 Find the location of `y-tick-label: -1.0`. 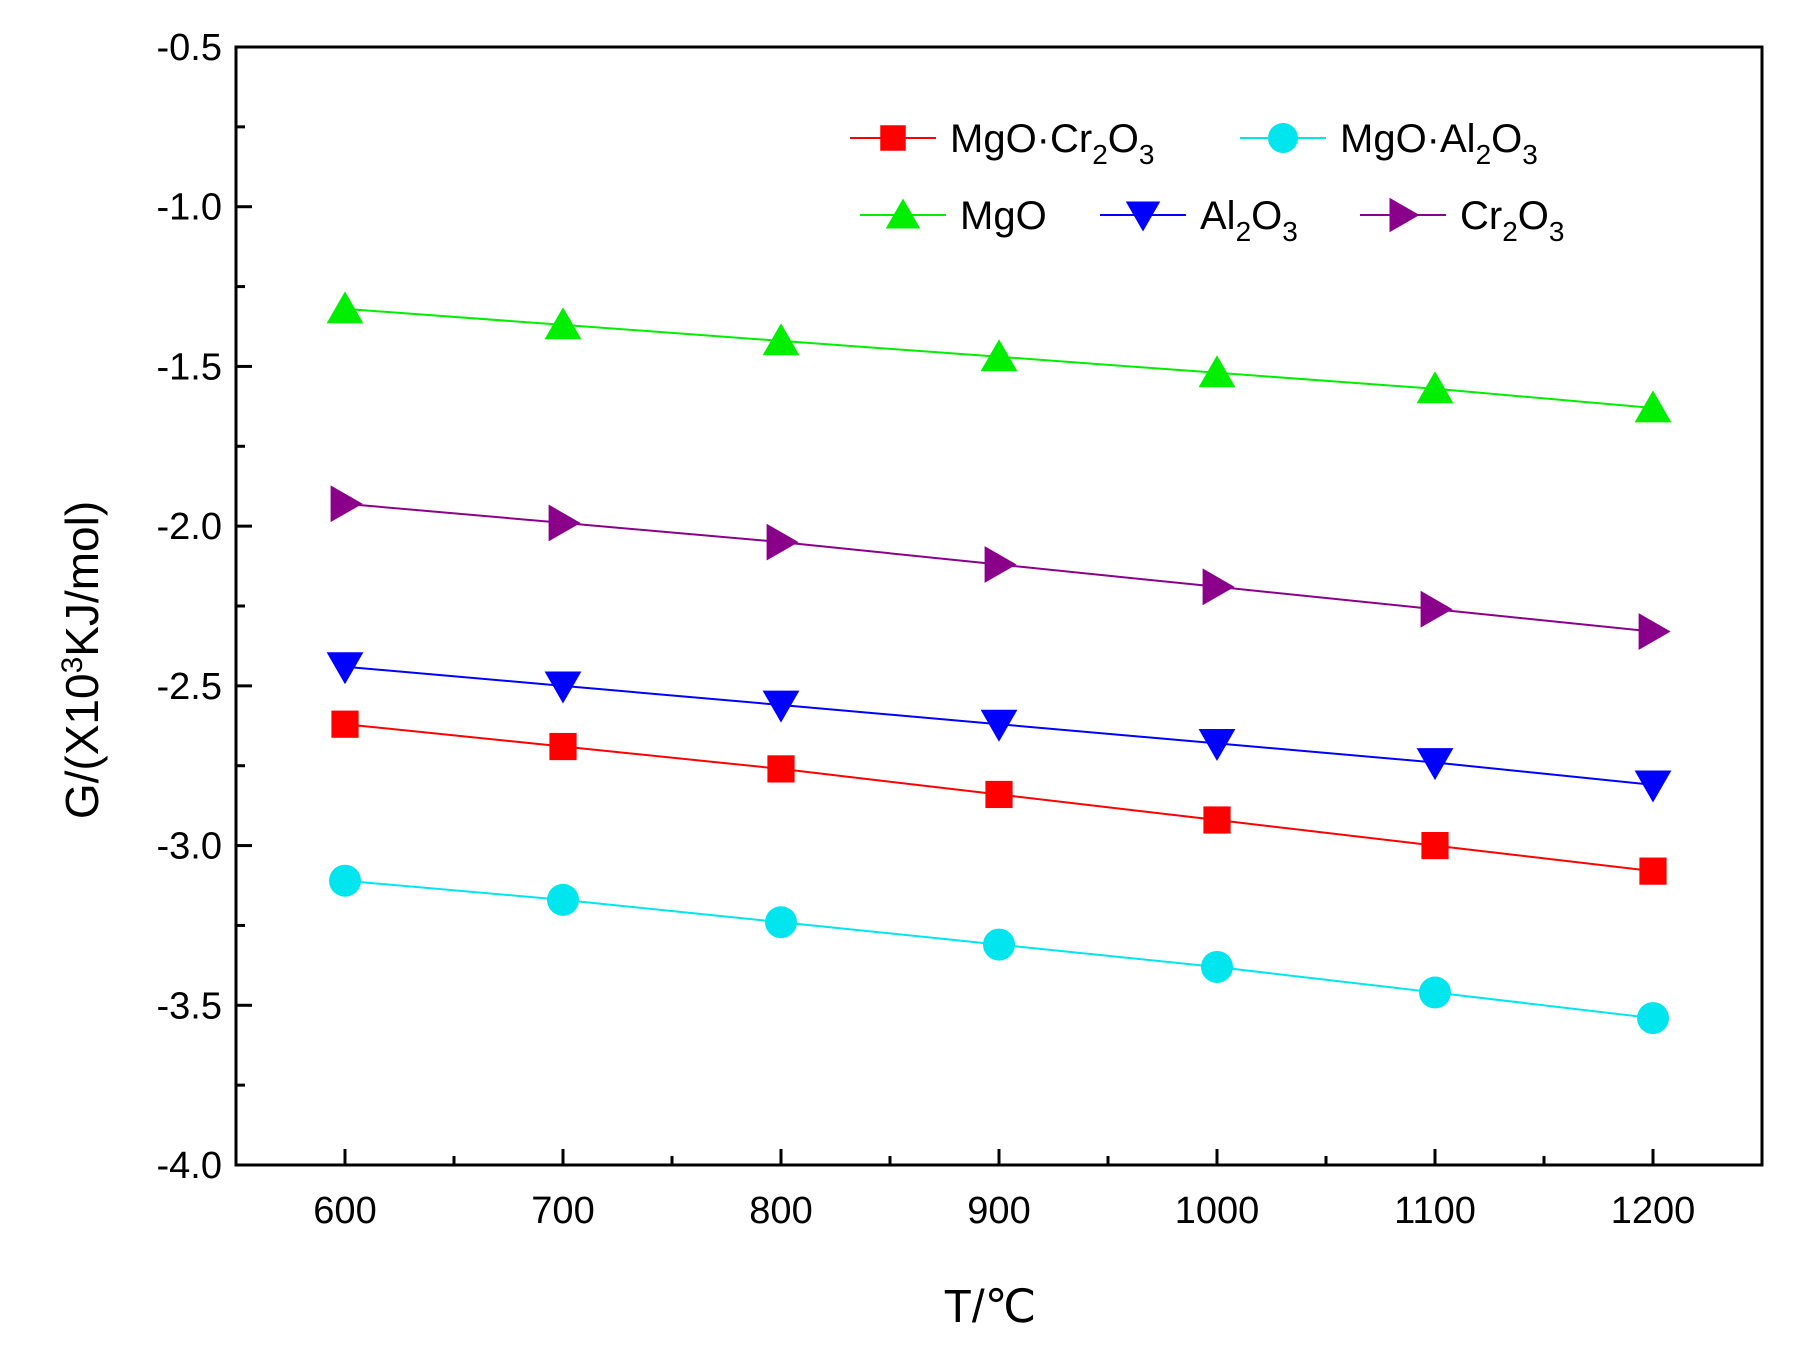

y-tick-label: -1.0 is located at coordinates (189, 208).